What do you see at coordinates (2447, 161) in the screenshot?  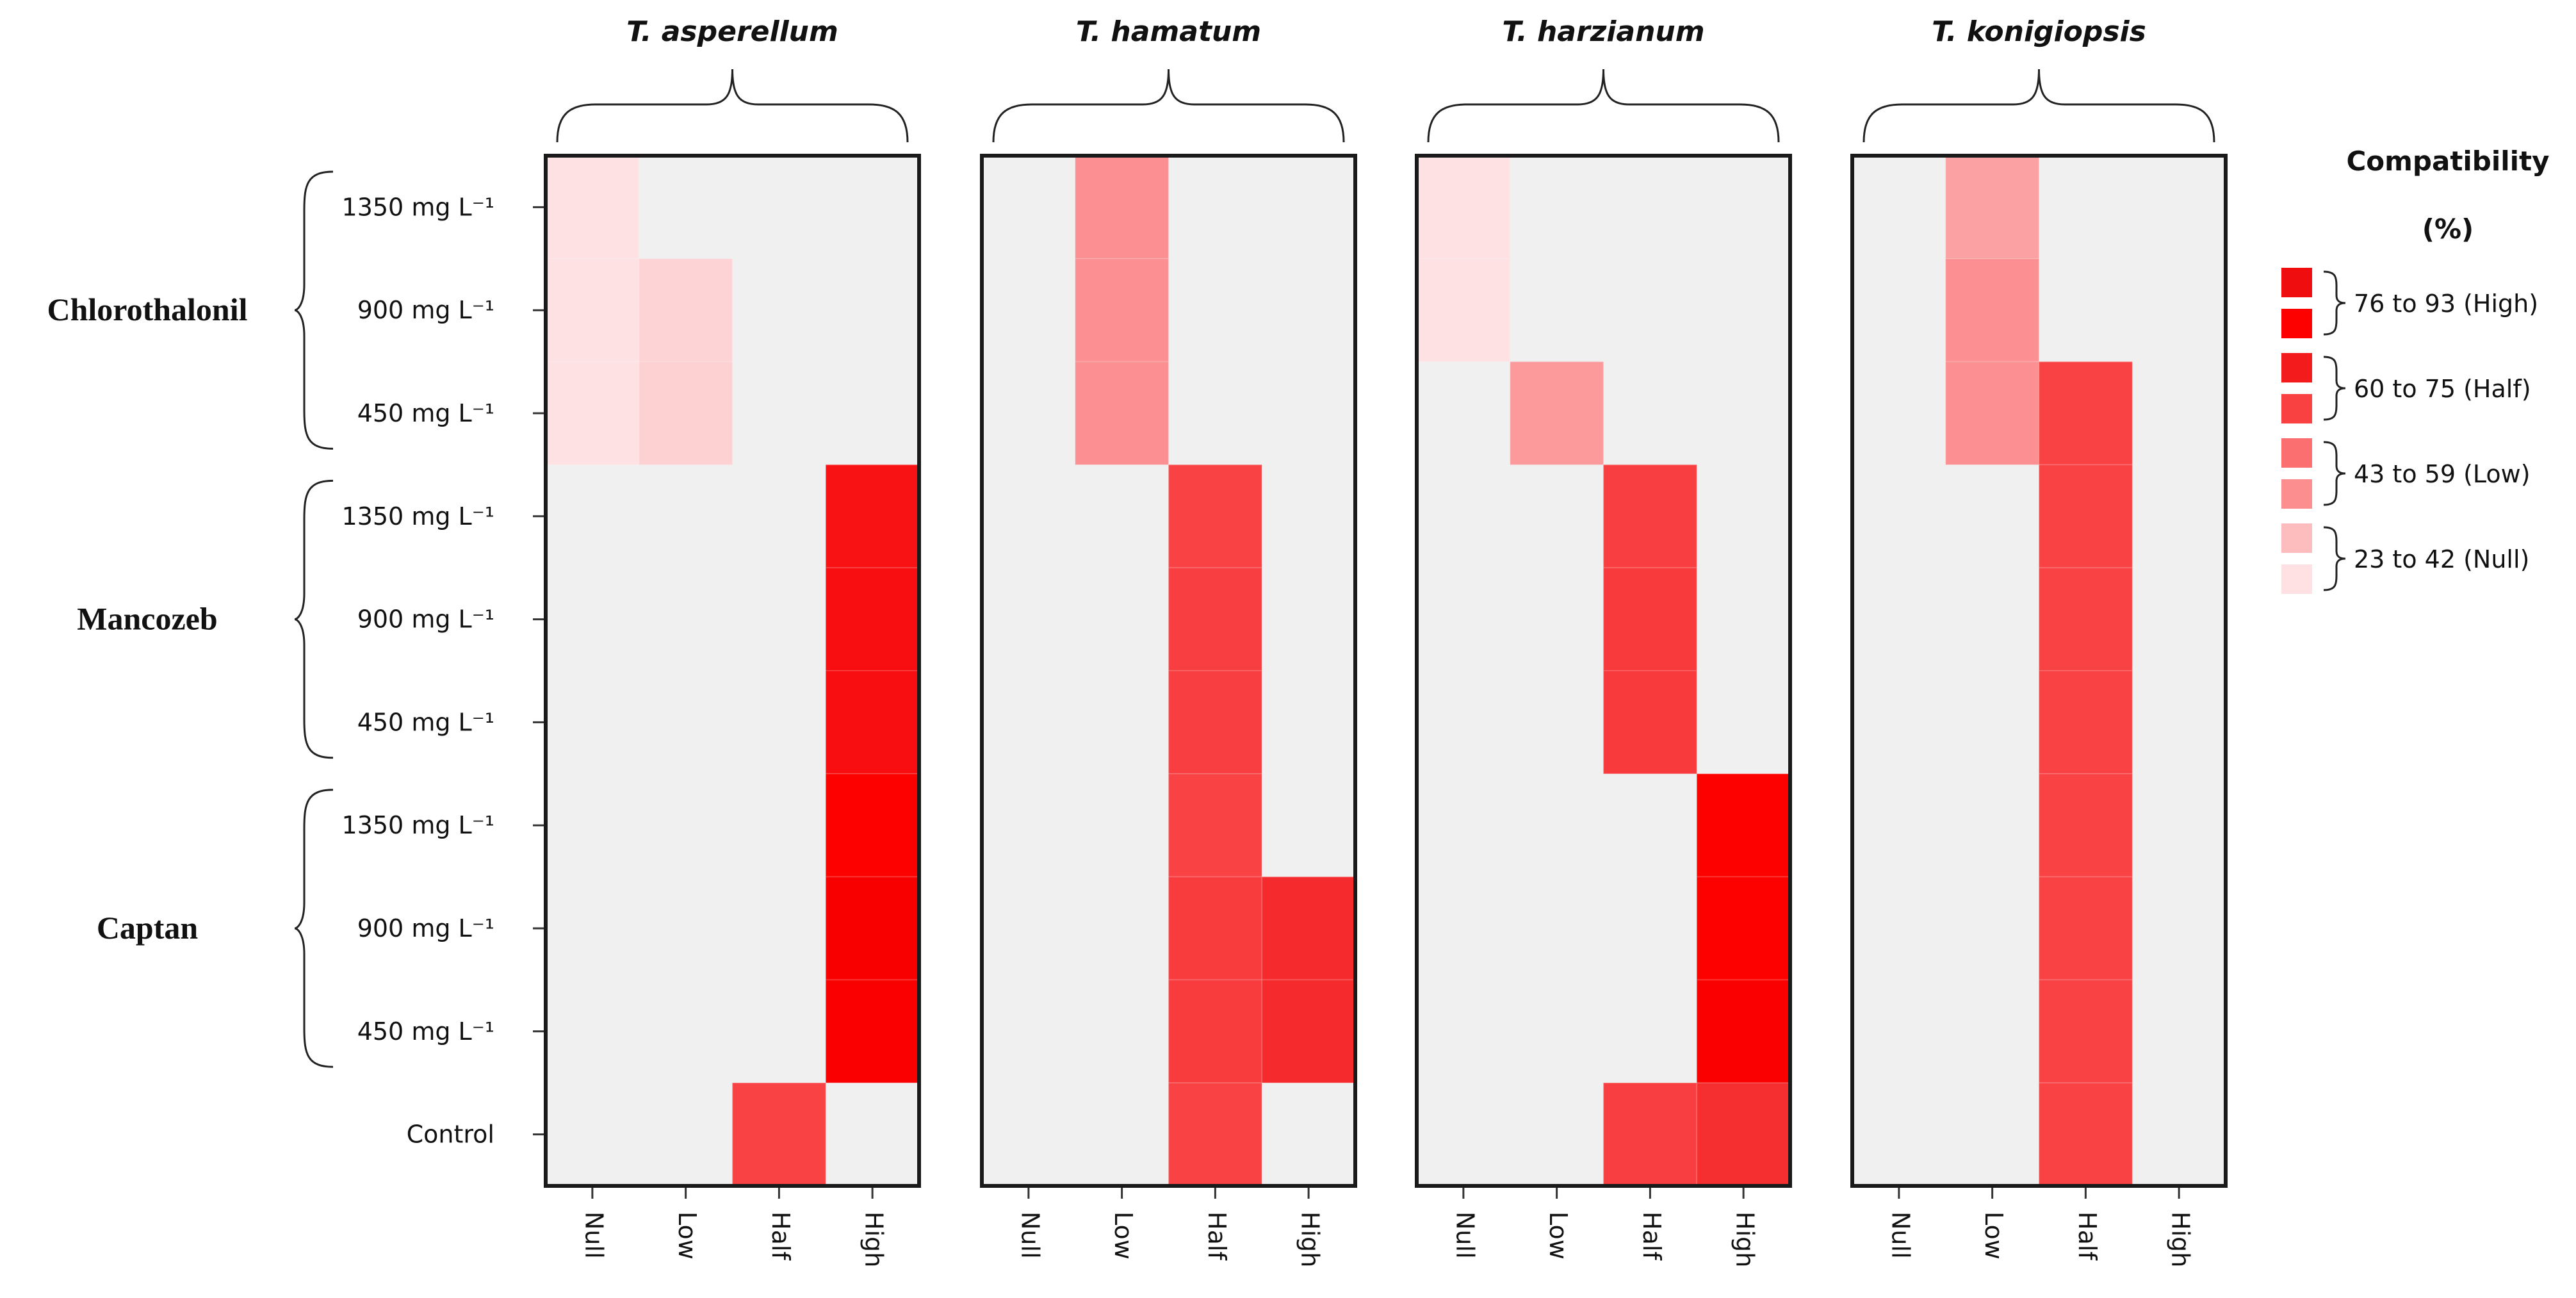 I see `legend-title: Compatibility` at bounding box center [2447, 161].